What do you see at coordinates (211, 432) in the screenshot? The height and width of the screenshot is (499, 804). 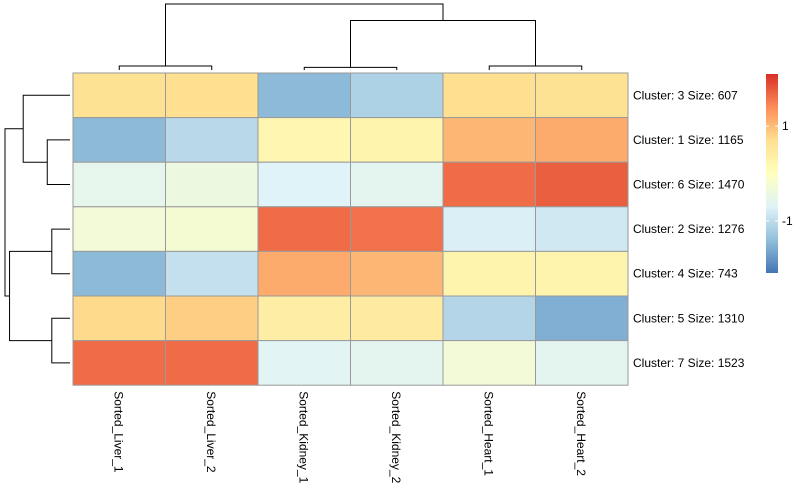 I see `column-label: Sorted_Liver_2` at bounding box center [211, 432].